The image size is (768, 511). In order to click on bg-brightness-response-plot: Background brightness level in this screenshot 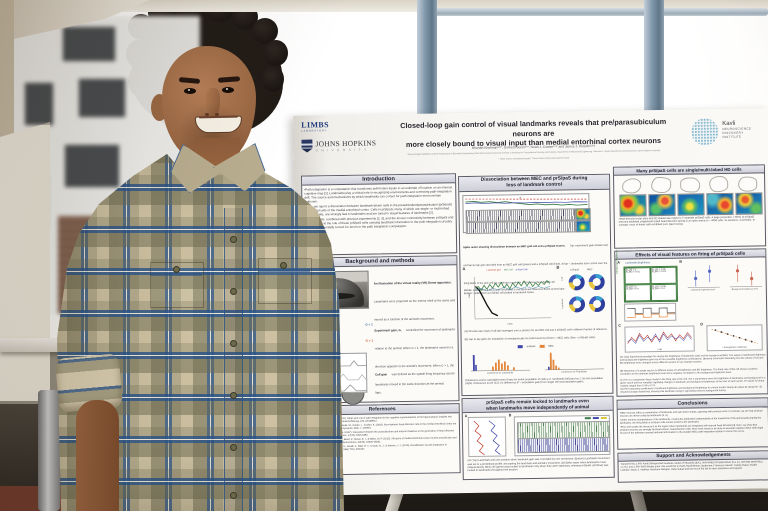, I will do `click(744, 277)`.